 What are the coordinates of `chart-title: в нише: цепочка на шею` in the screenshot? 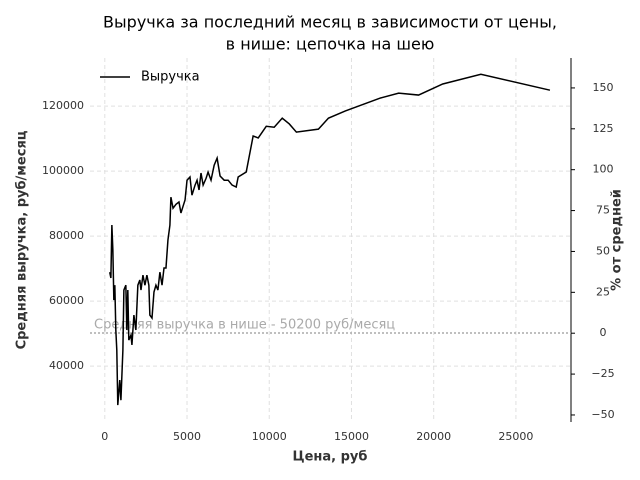 It's located at (330, 44).